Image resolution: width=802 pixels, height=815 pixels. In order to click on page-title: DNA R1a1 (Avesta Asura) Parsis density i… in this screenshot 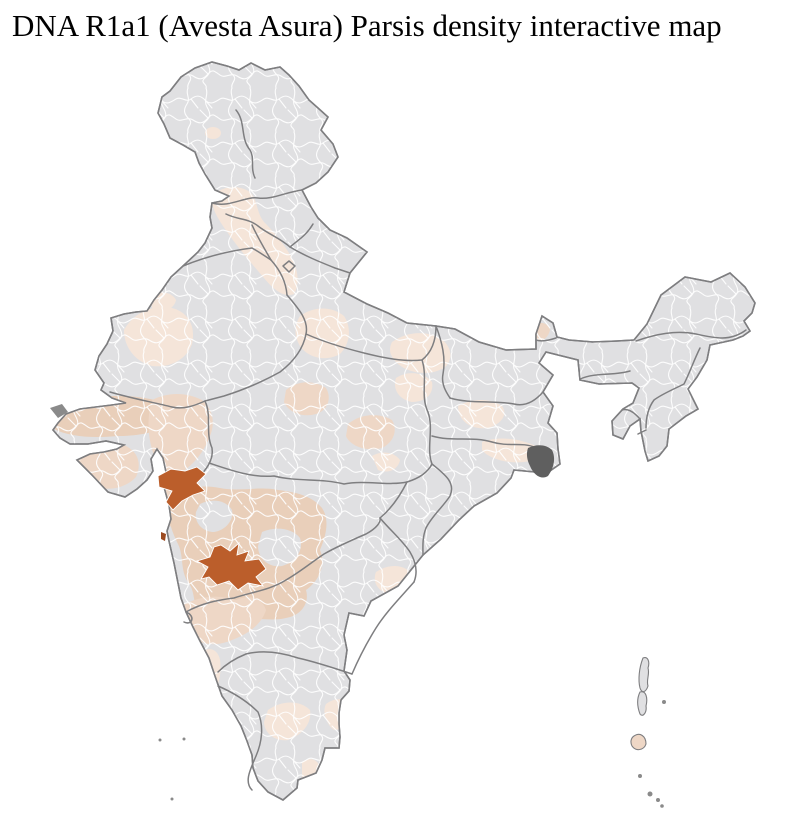, I will do `click(367, 25)`.